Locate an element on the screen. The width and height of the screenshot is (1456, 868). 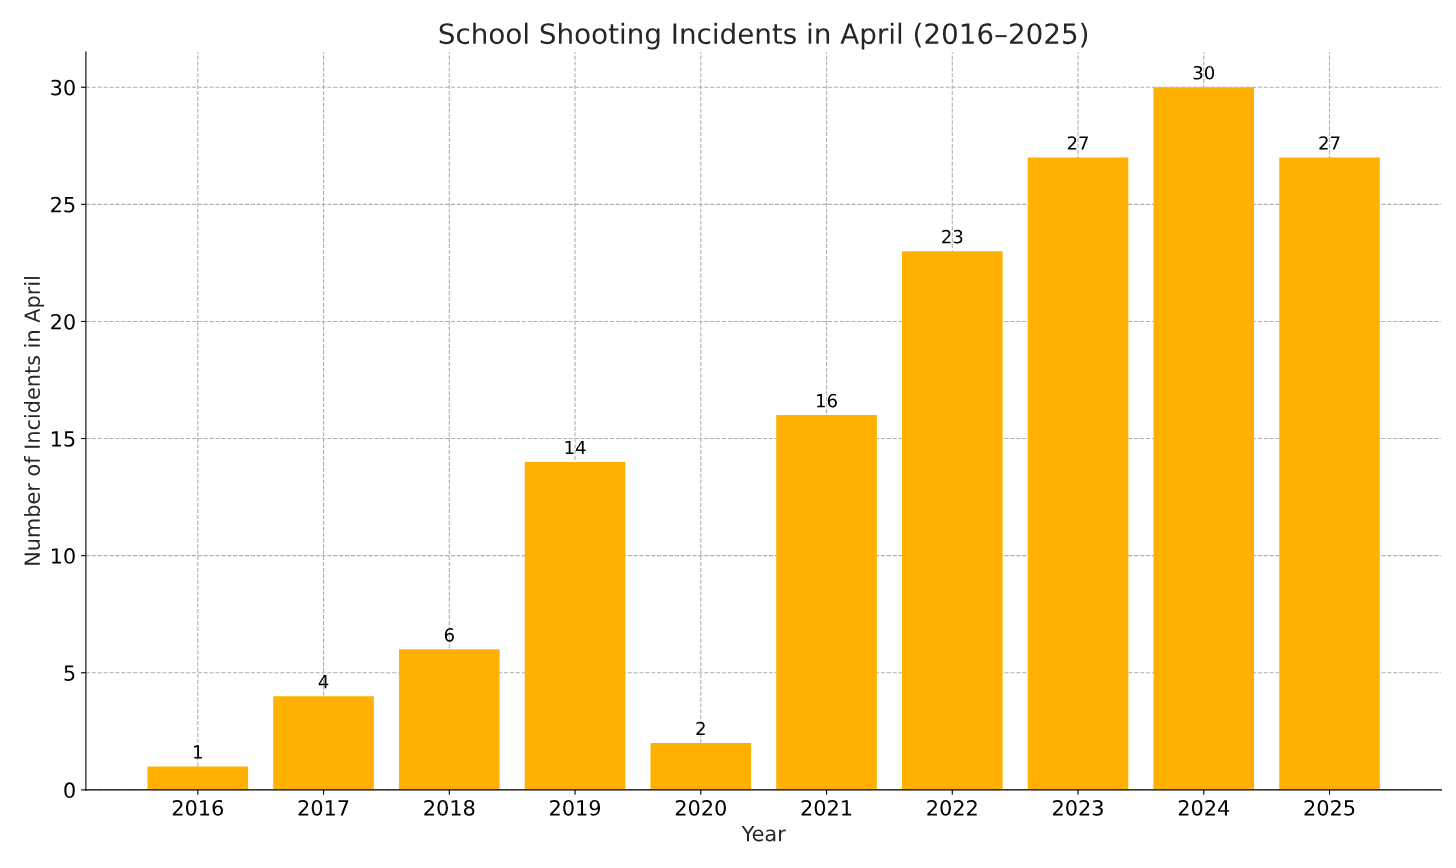
y-tick-label: 15 is located at coordinates (63, 439).